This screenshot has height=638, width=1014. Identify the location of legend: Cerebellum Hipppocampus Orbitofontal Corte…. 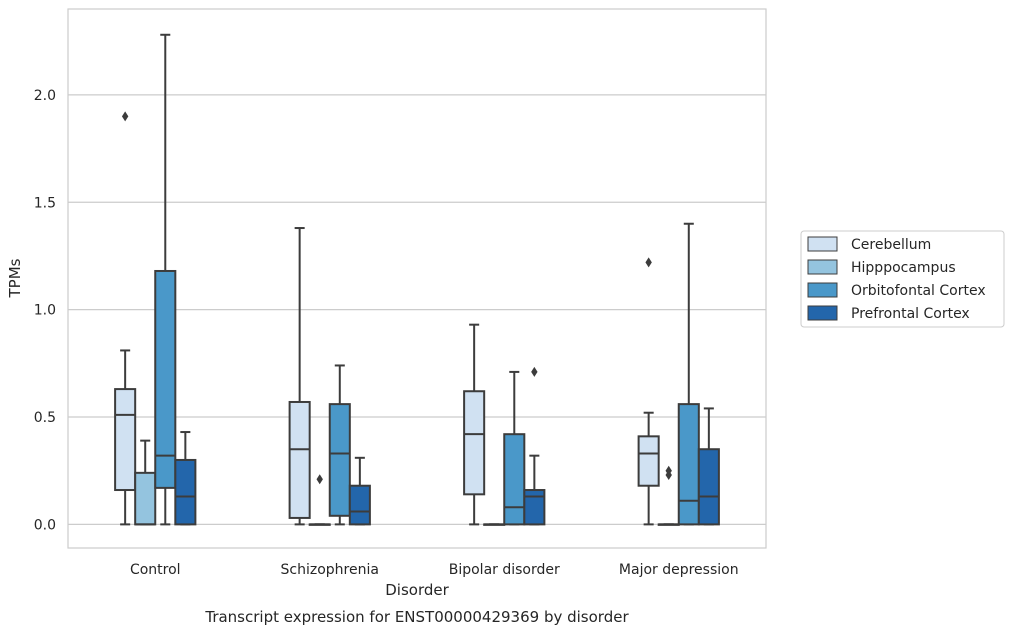
(902, 279).